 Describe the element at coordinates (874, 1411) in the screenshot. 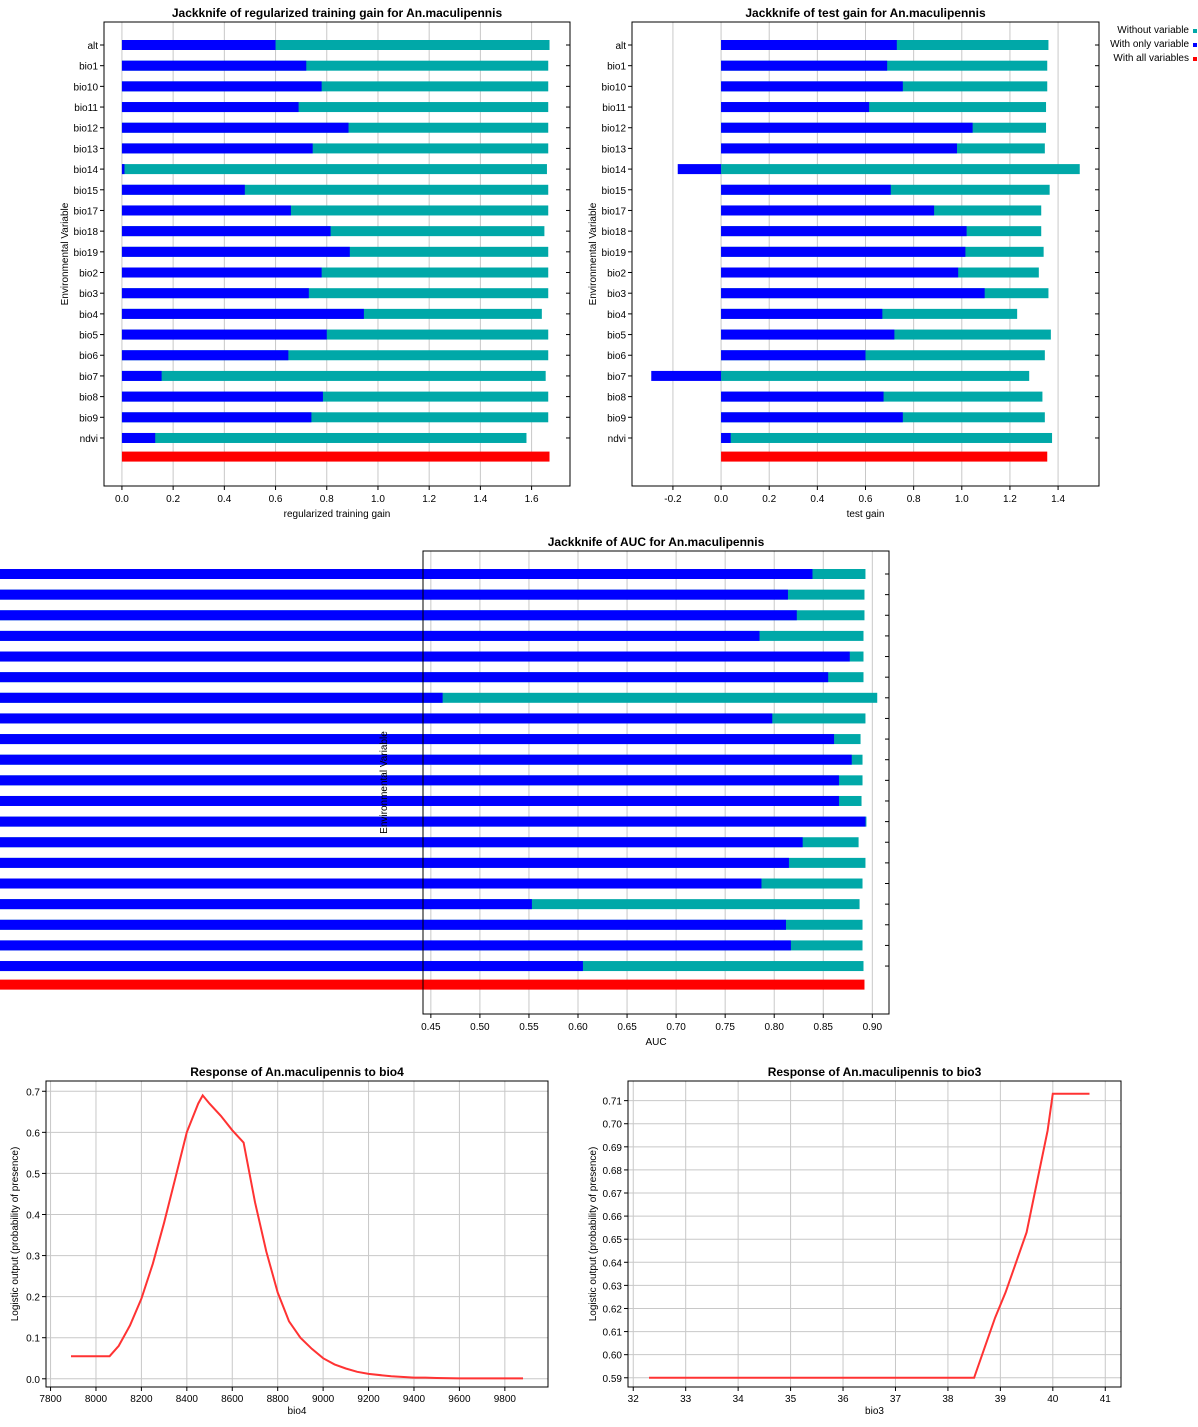

I see `x-axis-label: bio3` at that location.